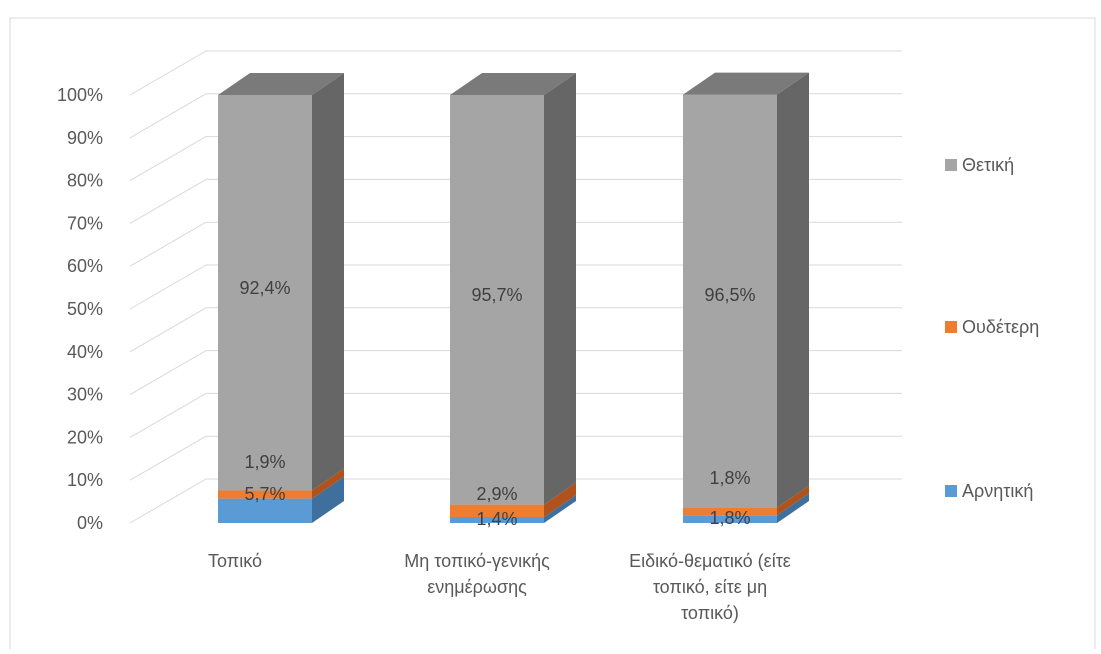 The height and width of the screenshot is (654, 1101). I want to click on x-tick-label: Ειδικό-θεματικό (είτε, so click(710, 561).